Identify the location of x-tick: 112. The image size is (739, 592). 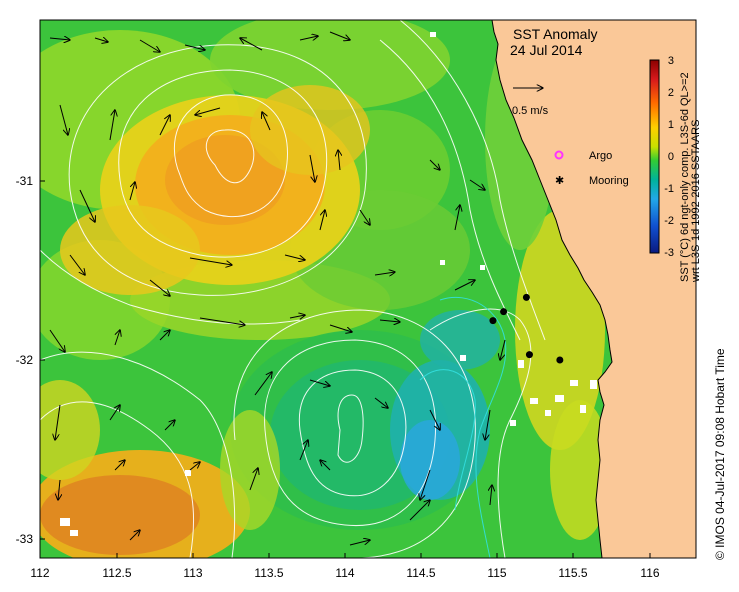
(39, 573).